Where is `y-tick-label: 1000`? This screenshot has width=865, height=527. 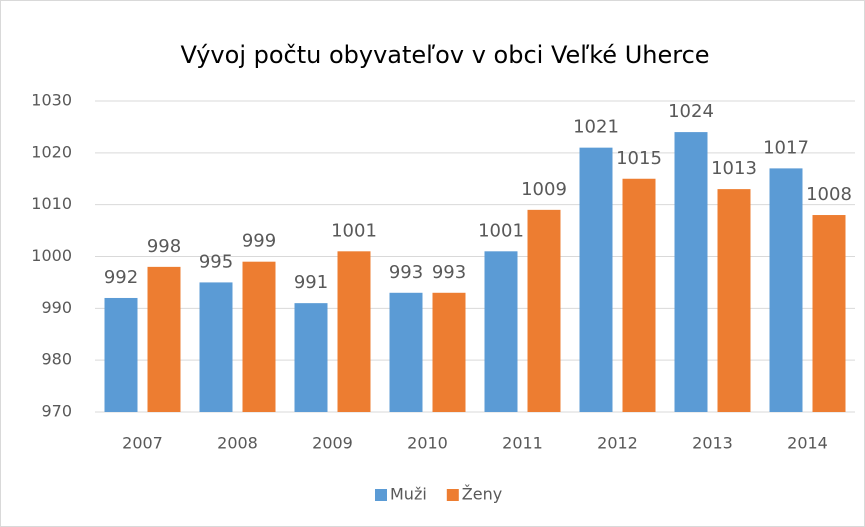 y-tick-label: 1000 is located at coordinates (51, 255).